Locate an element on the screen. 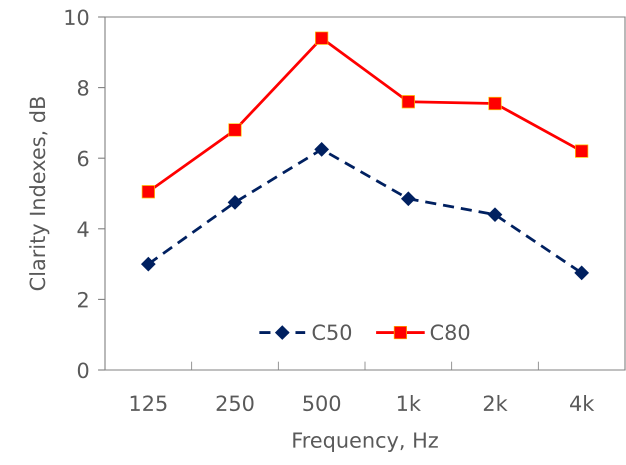  y-tick-label: 8 is located at coordinates (83, 88).